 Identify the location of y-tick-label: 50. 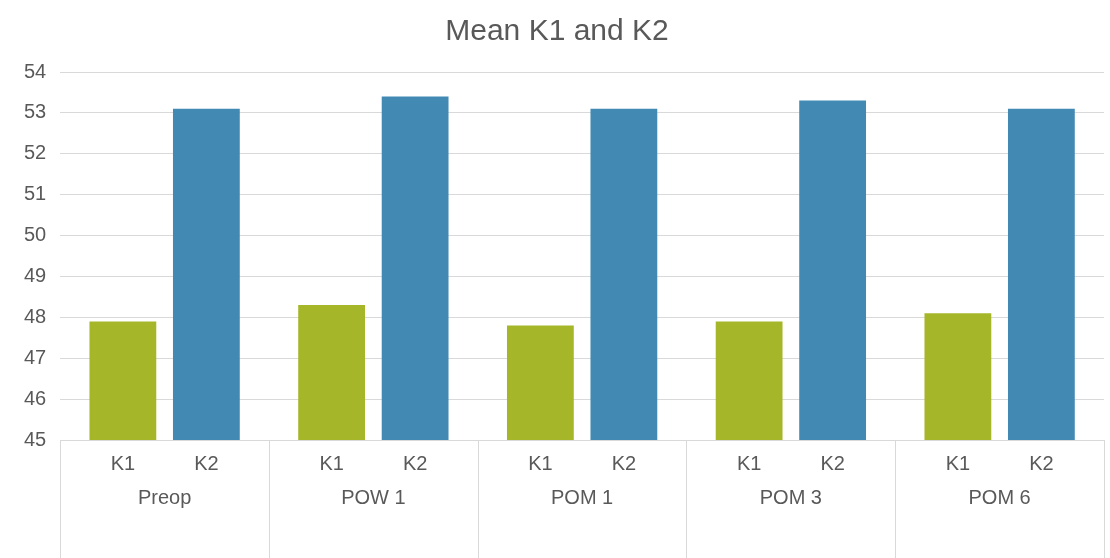
(35, 234).